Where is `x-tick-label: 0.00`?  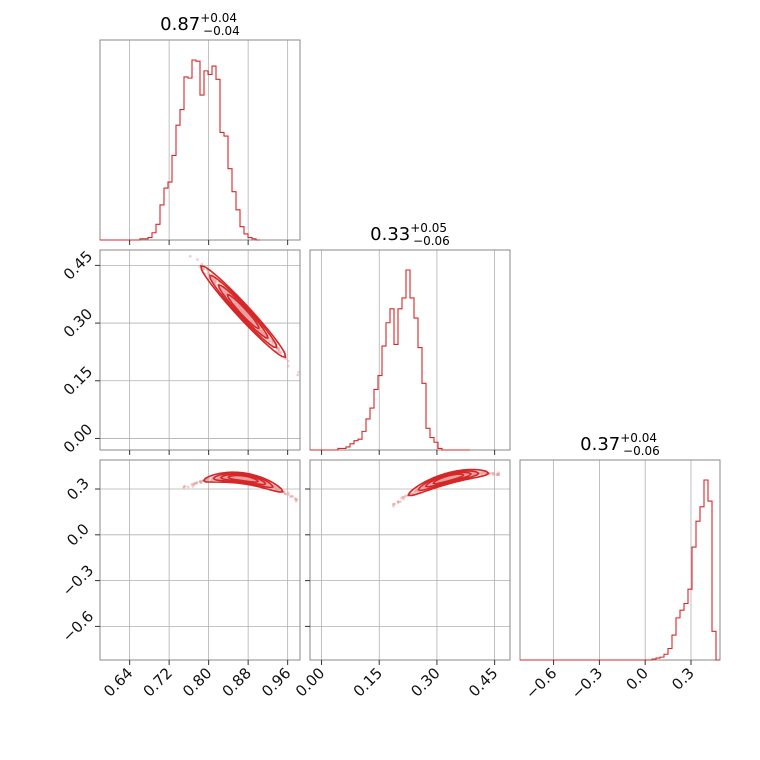
x-tick-label: 0.00 is located at coordinates (310, 682).